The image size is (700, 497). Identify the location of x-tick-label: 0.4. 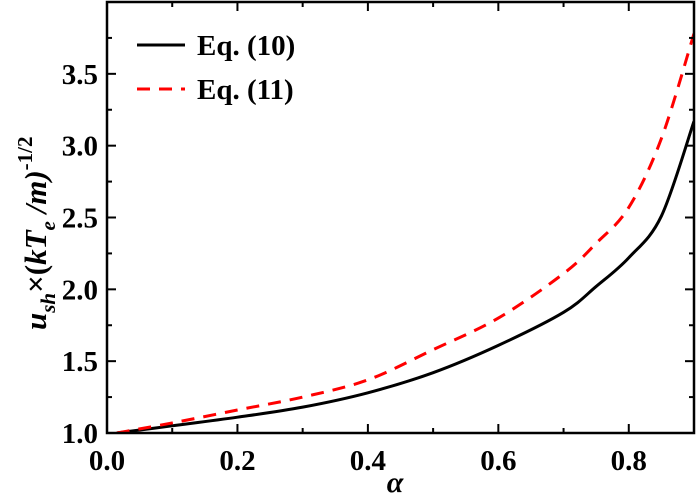
(368, 461).